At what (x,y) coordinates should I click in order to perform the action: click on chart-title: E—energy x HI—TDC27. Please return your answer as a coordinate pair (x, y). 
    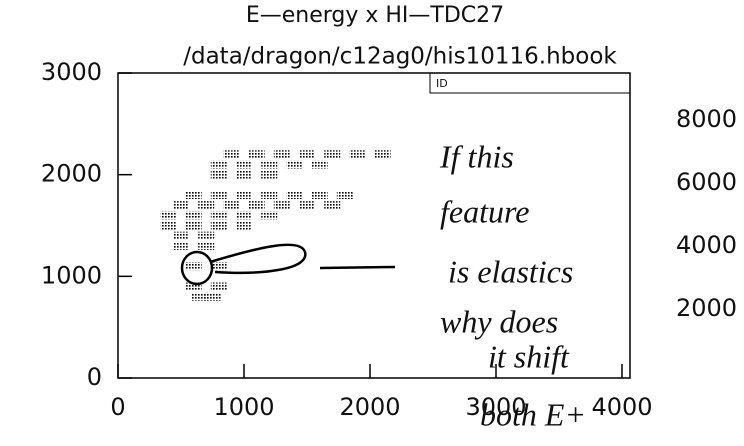
    Looking at the image, I should click on (375, 15).